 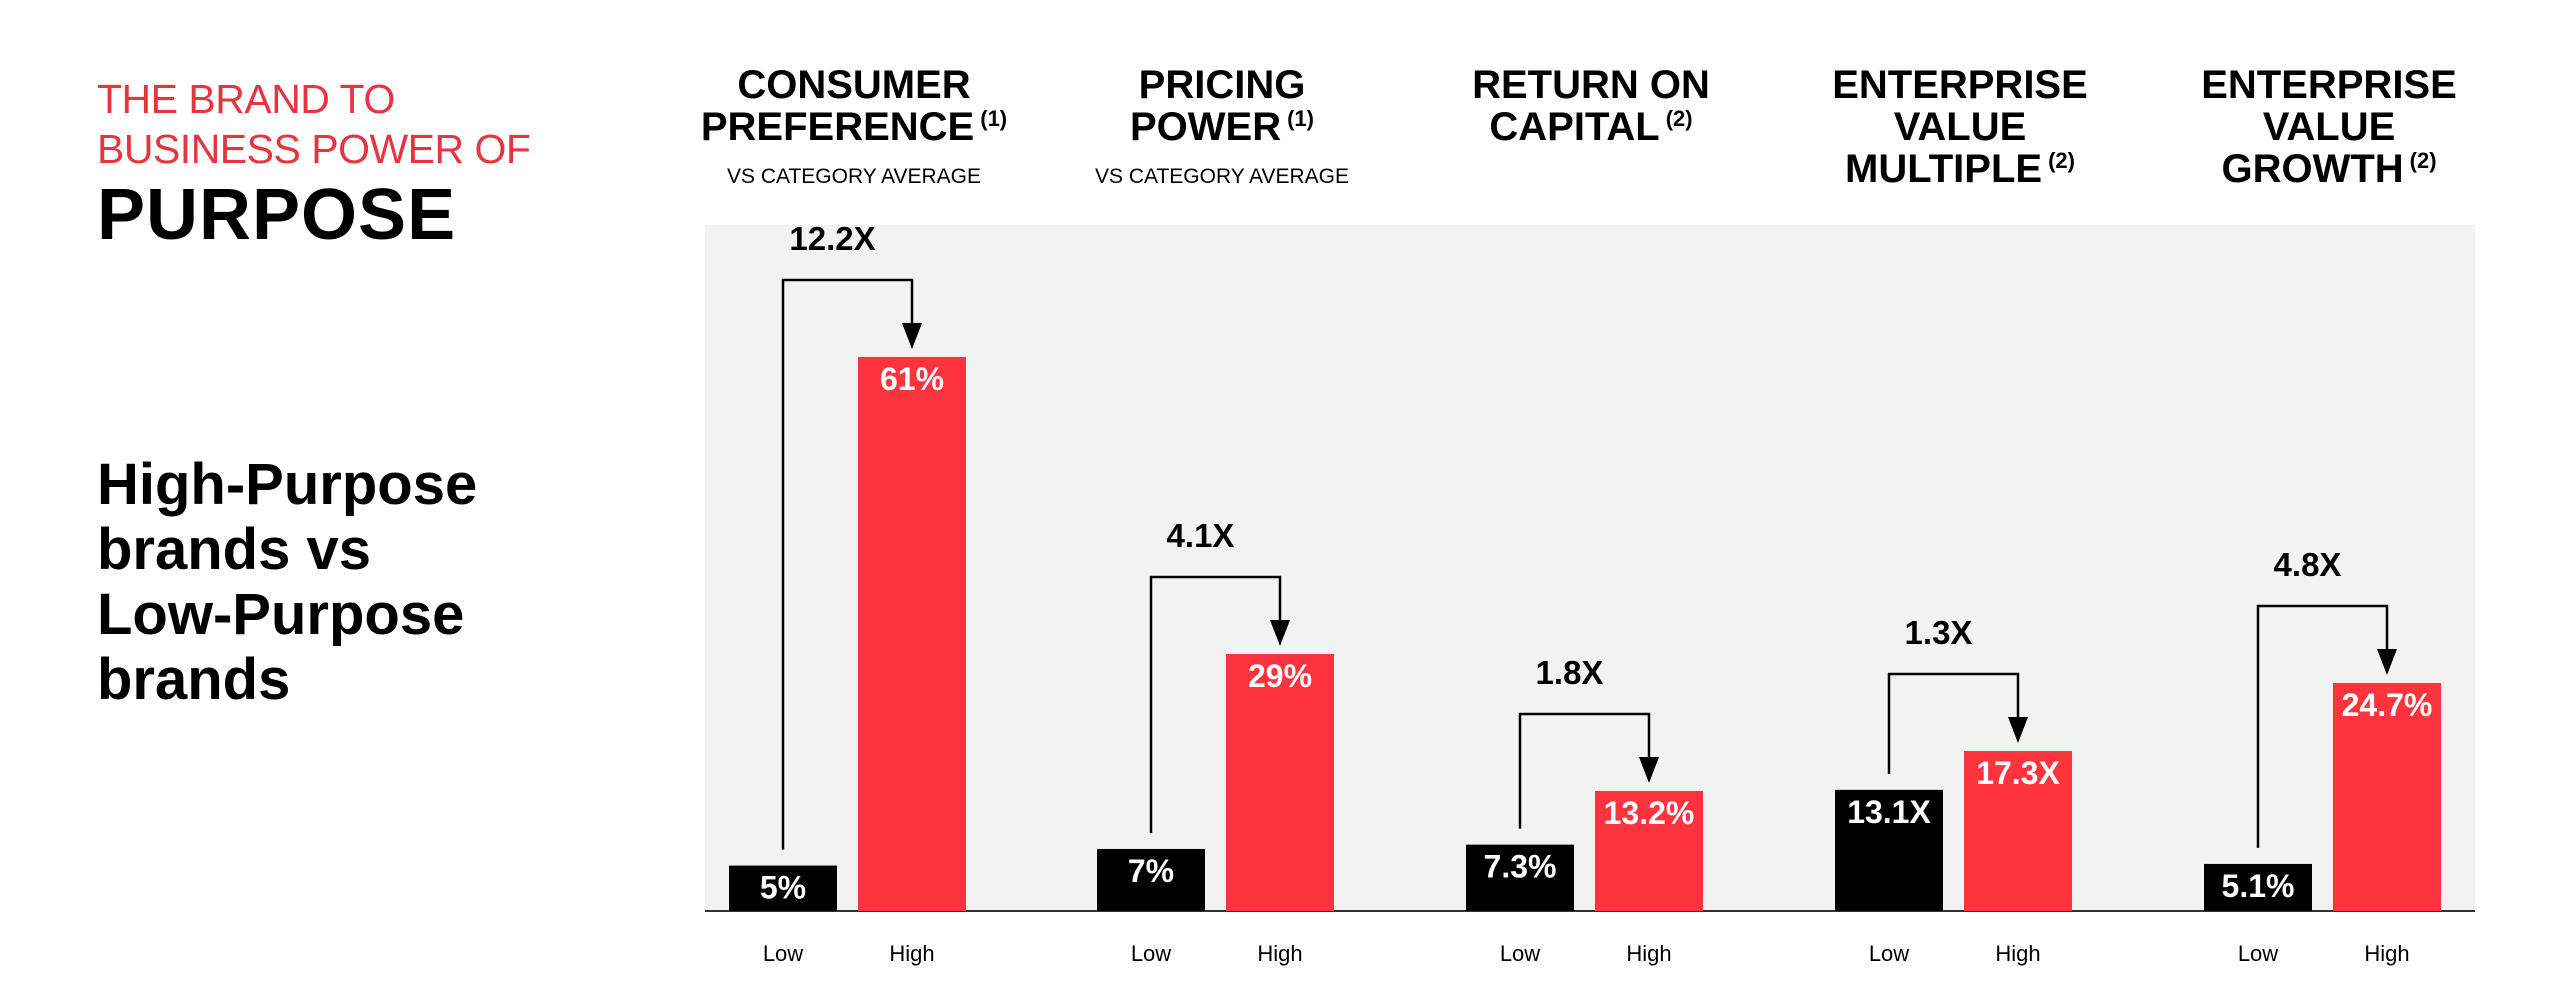 What do you see at coordinates (314, 149) in the screenshot?
I see `headline-line-2: BUSINESS POWER OF` at bounding box center [314, 149].